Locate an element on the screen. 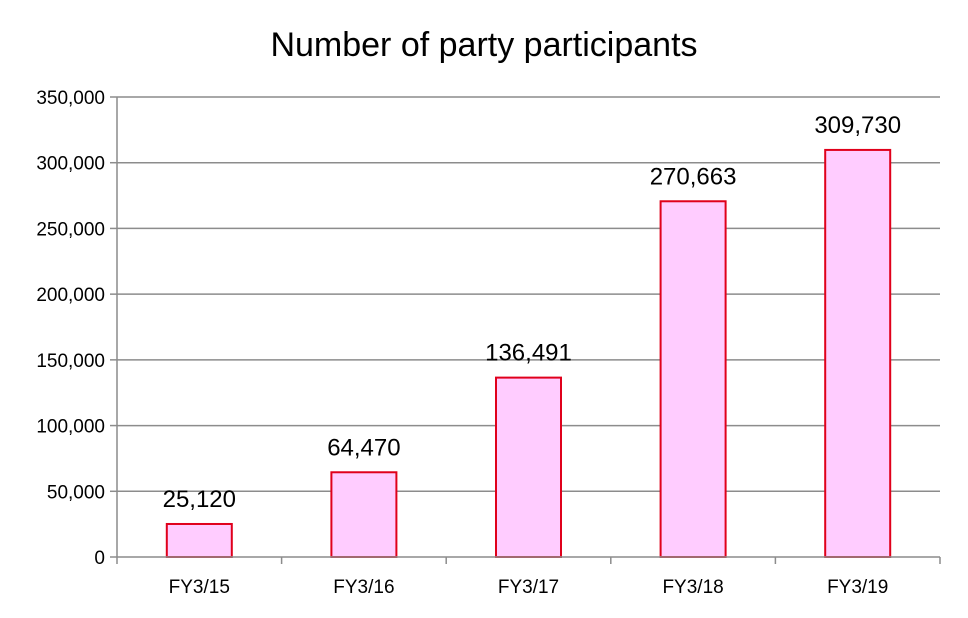  y-tick-label: 50,000 is located at coordinates (76, 492).